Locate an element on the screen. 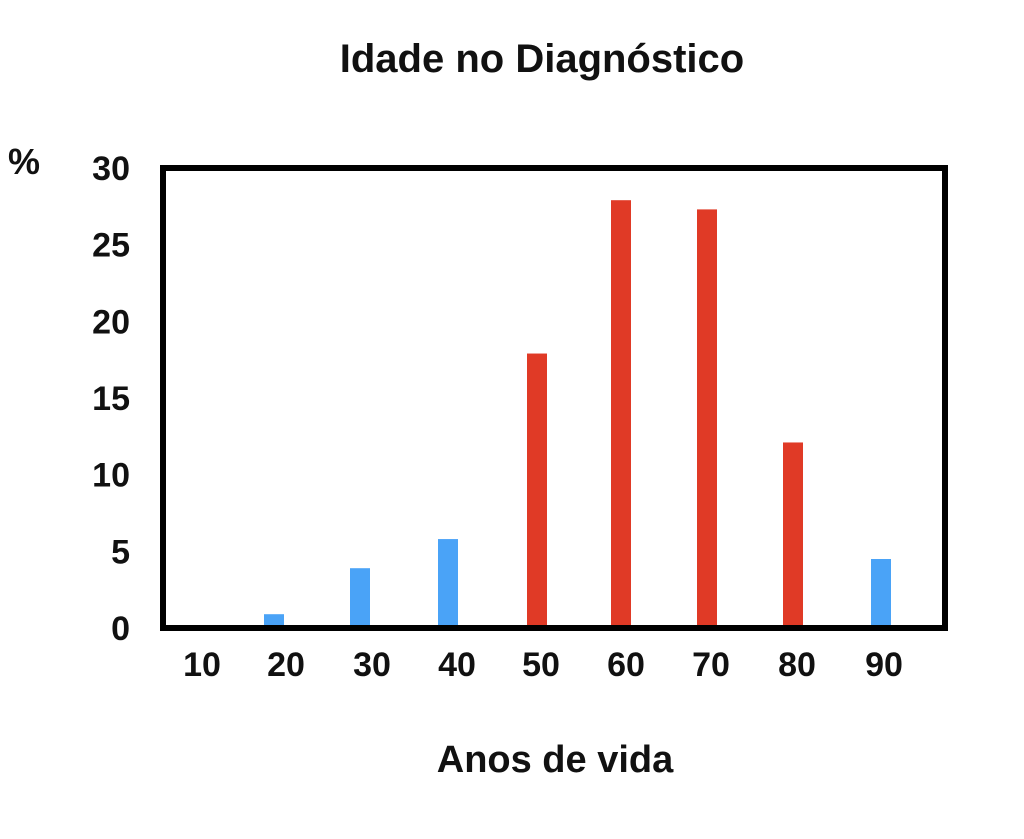 The image size is (1024, 839). y-tick-label: 0 is located at coordinates (120, 629).